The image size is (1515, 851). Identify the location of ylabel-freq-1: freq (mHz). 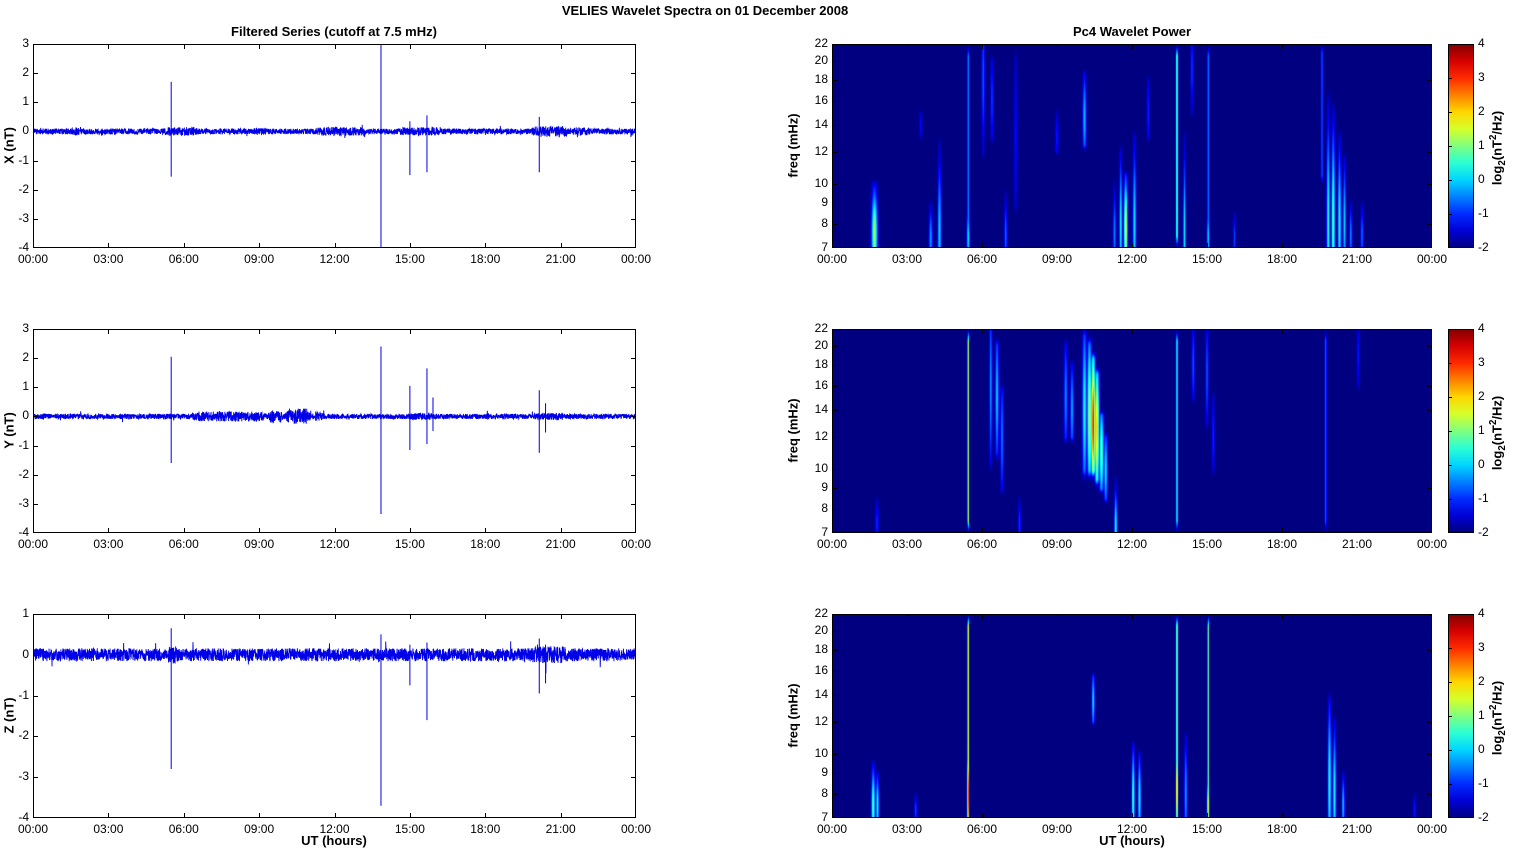
(793, 145).